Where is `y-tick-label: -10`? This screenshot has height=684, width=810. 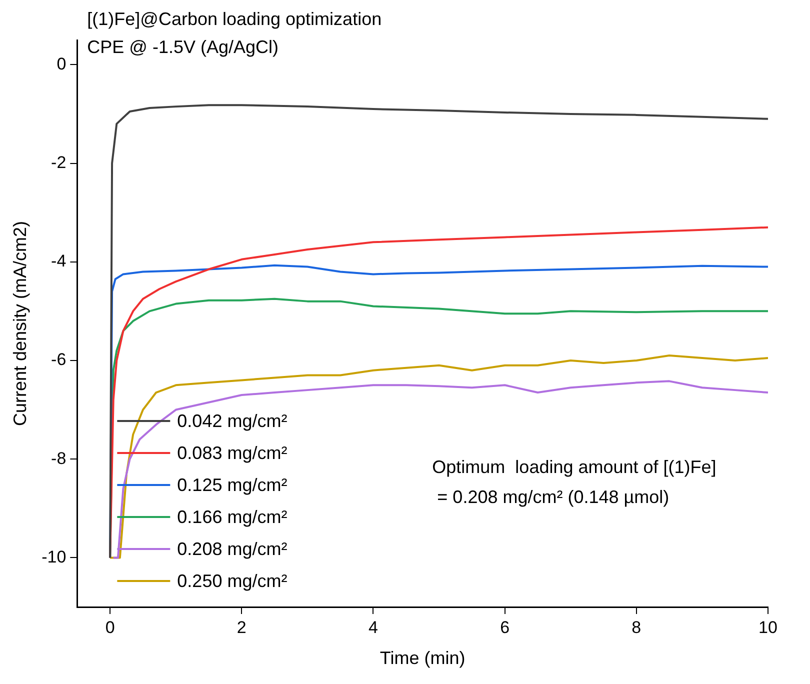
y-tick-label: -10 is located at coordinates (54, 556).